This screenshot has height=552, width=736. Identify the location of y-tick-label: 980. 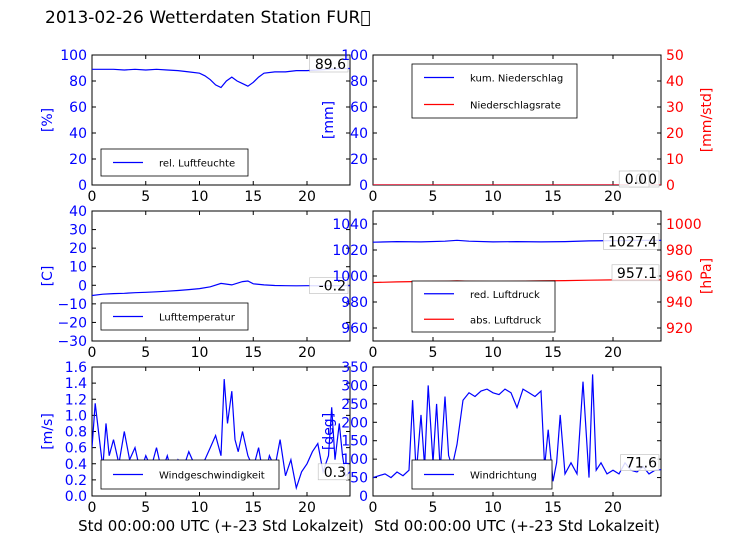
(354, 303).